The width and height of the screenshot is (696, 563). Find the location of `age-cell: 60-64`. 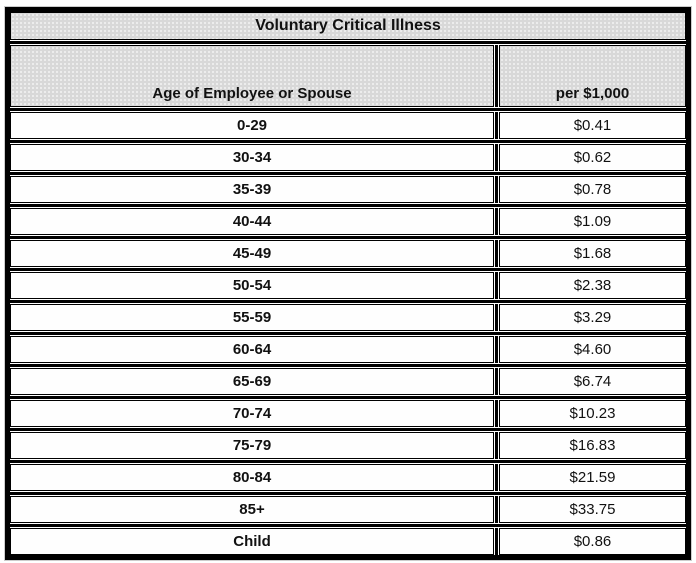

age-cell: 60-64 is located at coordinates (252, 349).